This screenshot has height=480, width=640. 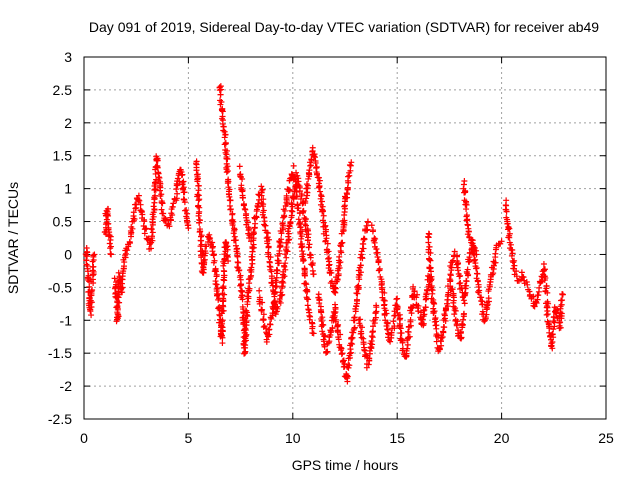 What do you see at coordinates (60, 353) in the screenshot?
I see `y-tick-label: -1.5` at bounding box center [60, 353].